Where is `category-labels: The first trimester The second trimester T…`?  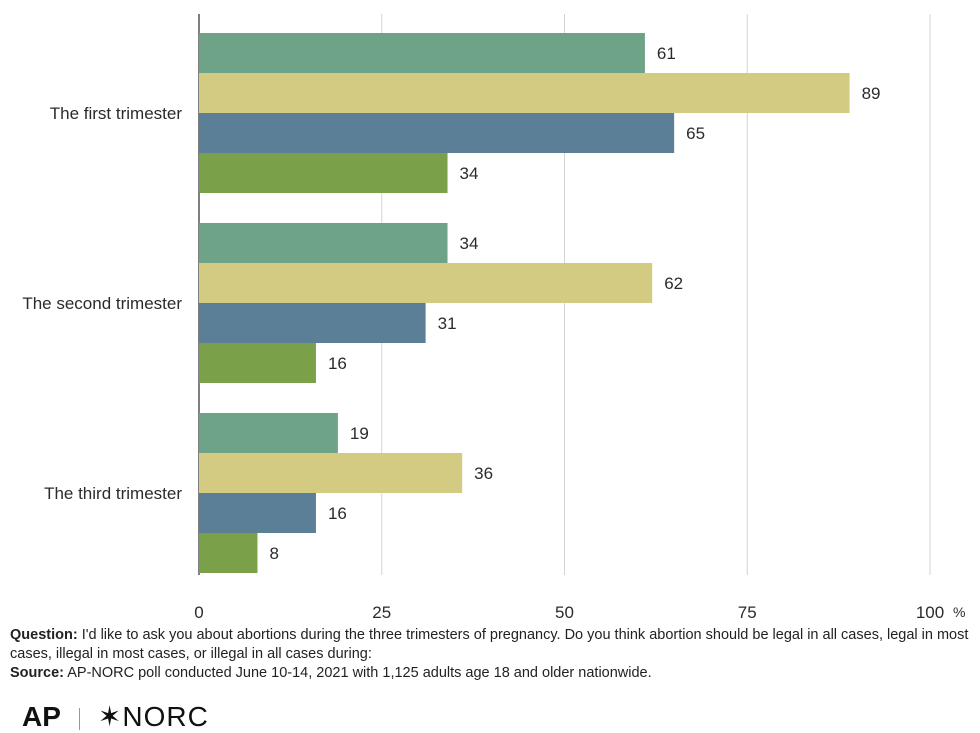 category-labels: The first trimester The second trimester T… is located at coordinates (102, 303).